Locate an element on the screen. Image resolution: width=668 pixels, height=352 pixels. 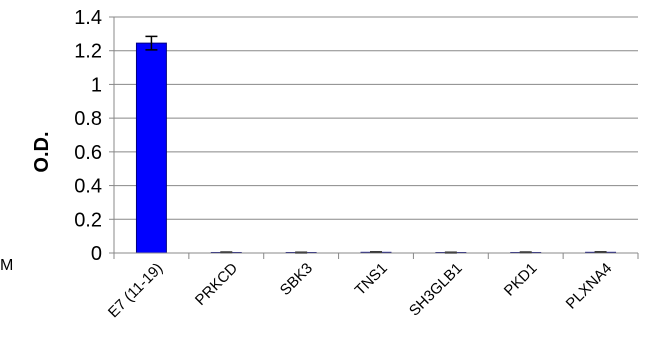
y-tick-labels: 0 0.2 0.4 0.6 0.8 1 1.2 1.4 is located at coordinates (88, 136).